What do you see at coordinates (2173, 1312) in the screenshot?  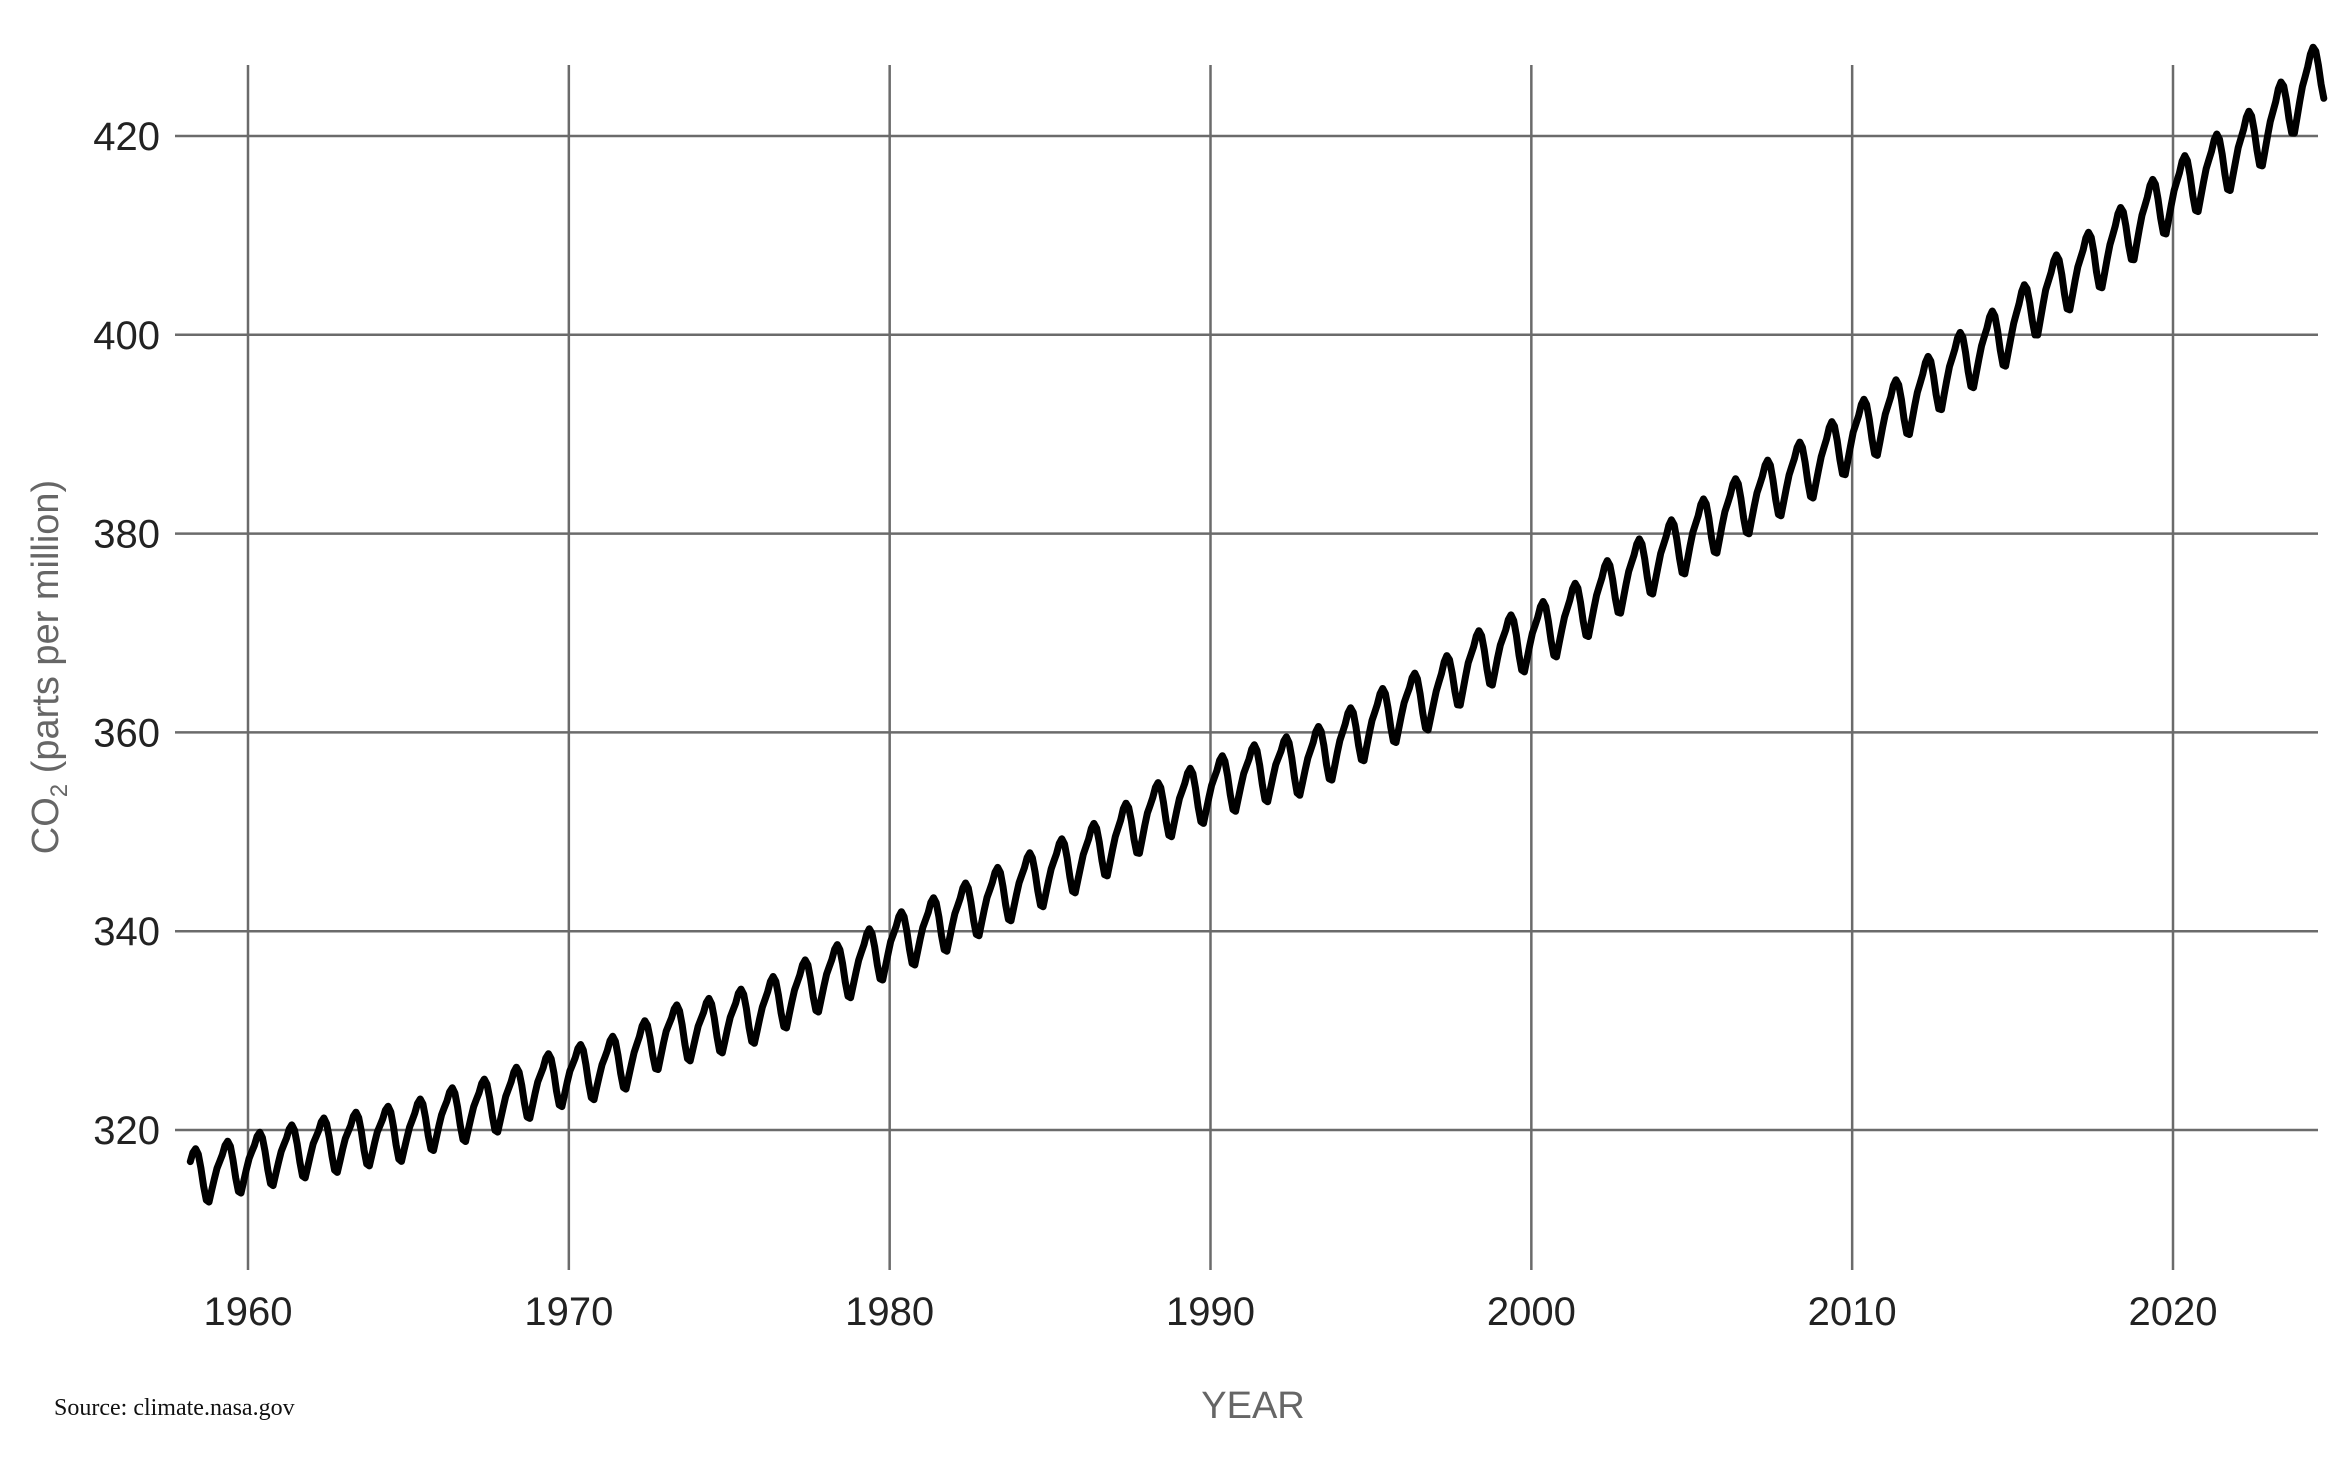 I see `x-tick-label: 2020` at bounding box center [2173, 1312].